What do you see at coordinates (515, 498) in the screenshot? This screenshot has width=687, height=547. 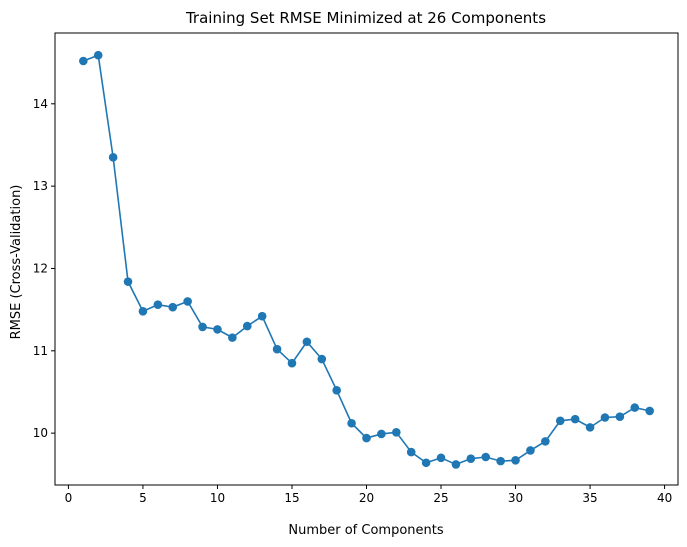 I see `x-tick-label: 30` at bounding box center [515, 498].